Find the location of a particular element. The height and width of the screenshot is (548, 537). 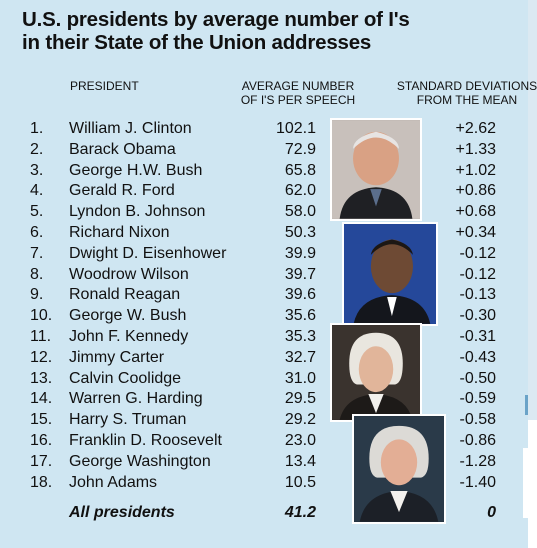

table-row: 18. John Adams 10.5 -1.40 is located at coordinates (264, 482).